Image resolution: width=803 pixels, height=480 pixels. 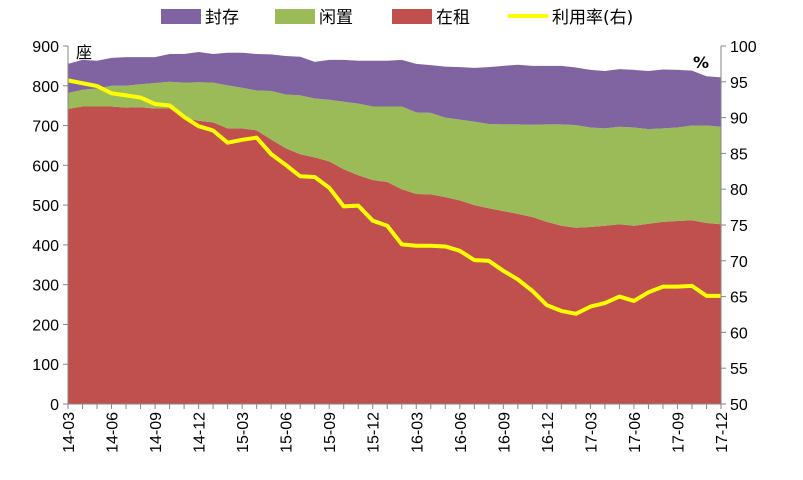 What do you see at coordinates (548, 432) in the screenshot?
I see `x-tick-label: 16-12` at bounding box center [548, 432].